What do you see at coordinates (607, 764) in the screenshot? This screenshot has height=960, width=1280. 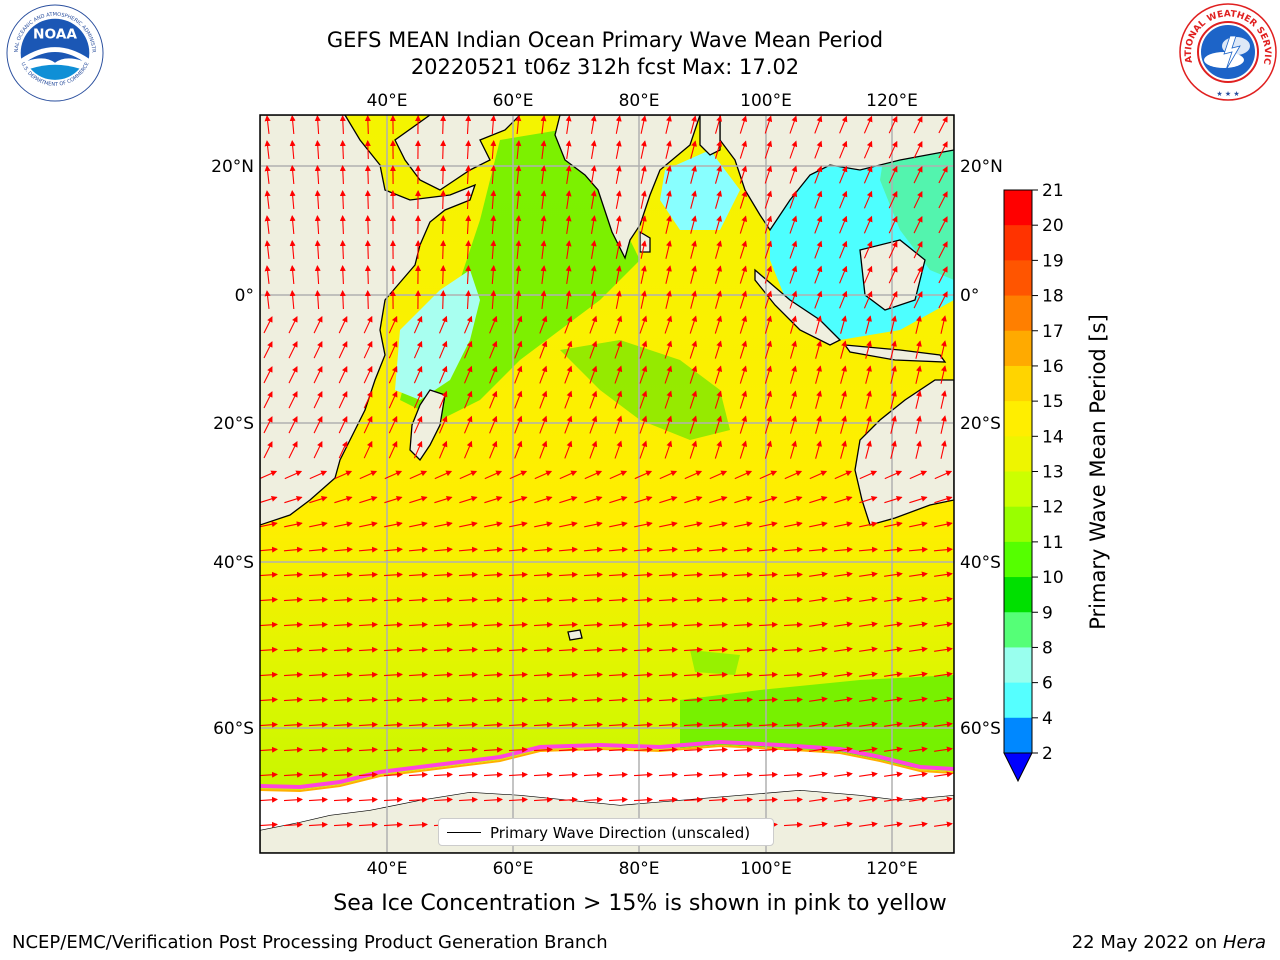 I see `sea-ice-edge` at bounding box center [607, 764].